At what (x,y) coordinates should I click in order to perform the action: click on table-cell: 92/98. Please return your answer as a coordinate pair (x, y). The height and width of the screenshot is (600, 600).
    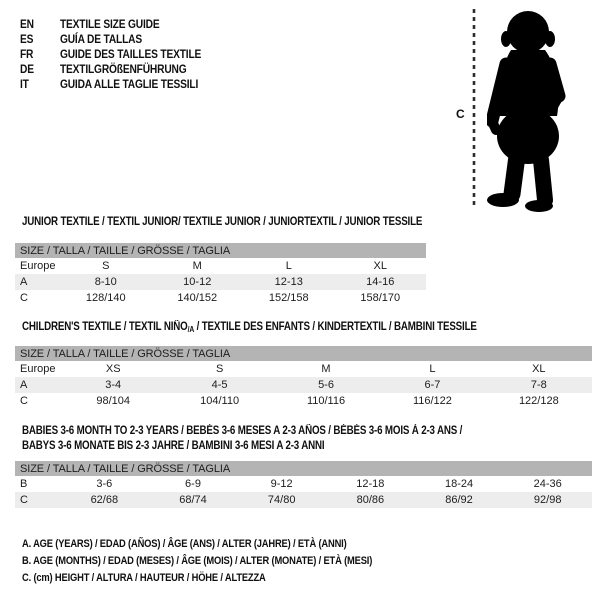
    Looking at the image, I should click on (547, 500).